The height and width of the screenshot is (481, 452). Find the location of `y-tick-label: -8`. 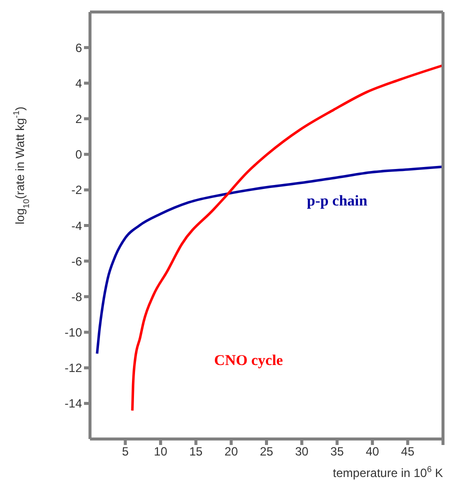

y-tick-label: -8 is located at coordinates (76, 297).